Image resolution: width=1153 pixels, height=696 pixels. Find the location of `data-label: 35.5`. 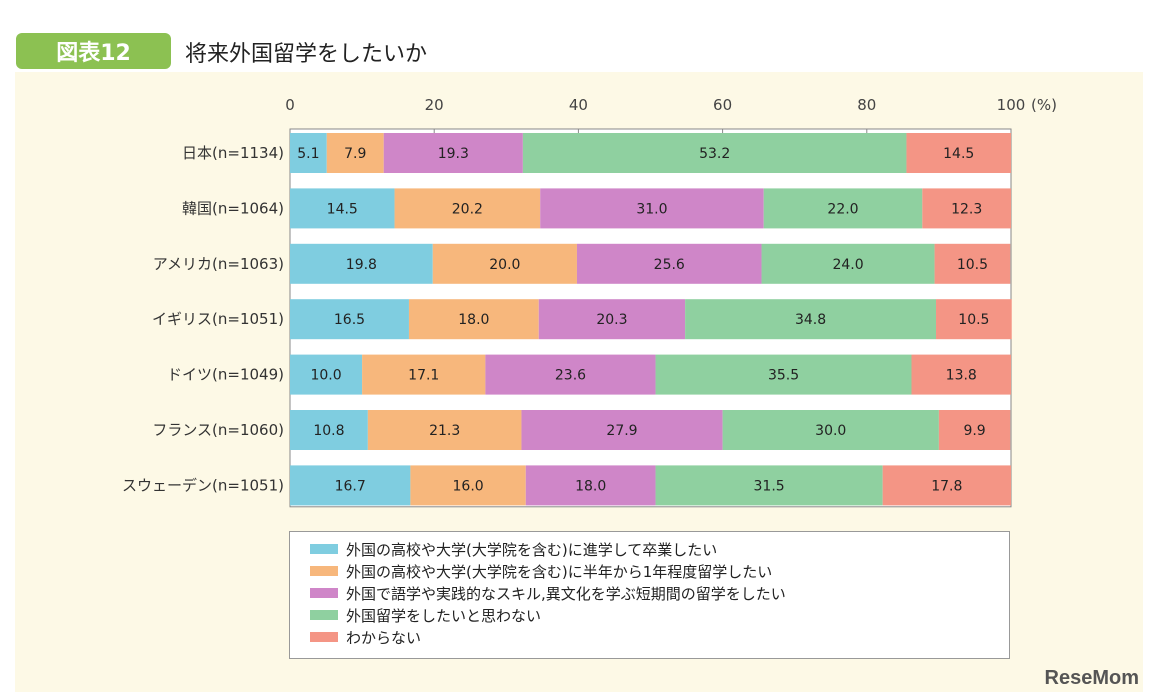

data-label: 35.5 is located at coordinates (783, 376).